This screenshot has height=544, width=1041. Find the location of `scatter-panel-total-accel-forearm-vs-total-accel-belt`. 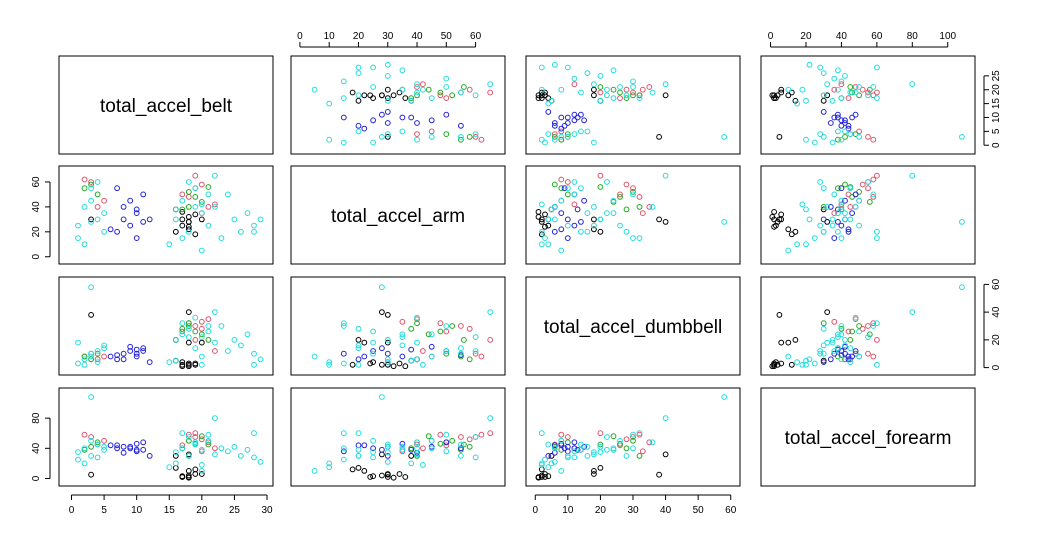

scatter-panel-total-accel-forearm-vs-total-accel-belt is located at coordinates (166, 437).